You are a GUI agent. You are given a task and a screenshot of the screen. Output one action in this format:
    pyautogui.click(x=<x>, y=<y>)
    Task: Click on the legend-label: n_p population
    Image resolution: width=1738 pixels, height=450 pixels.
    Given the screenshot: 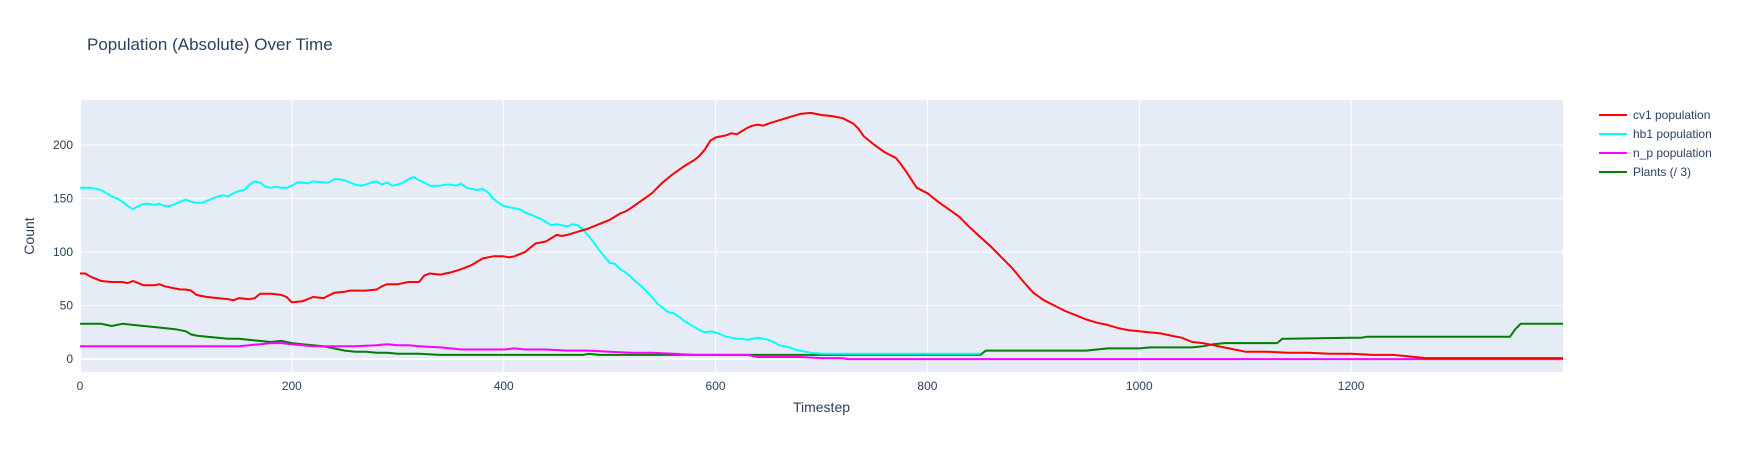 What is the action you would take?
    pyautogui.click(x=1672, y=153)
    